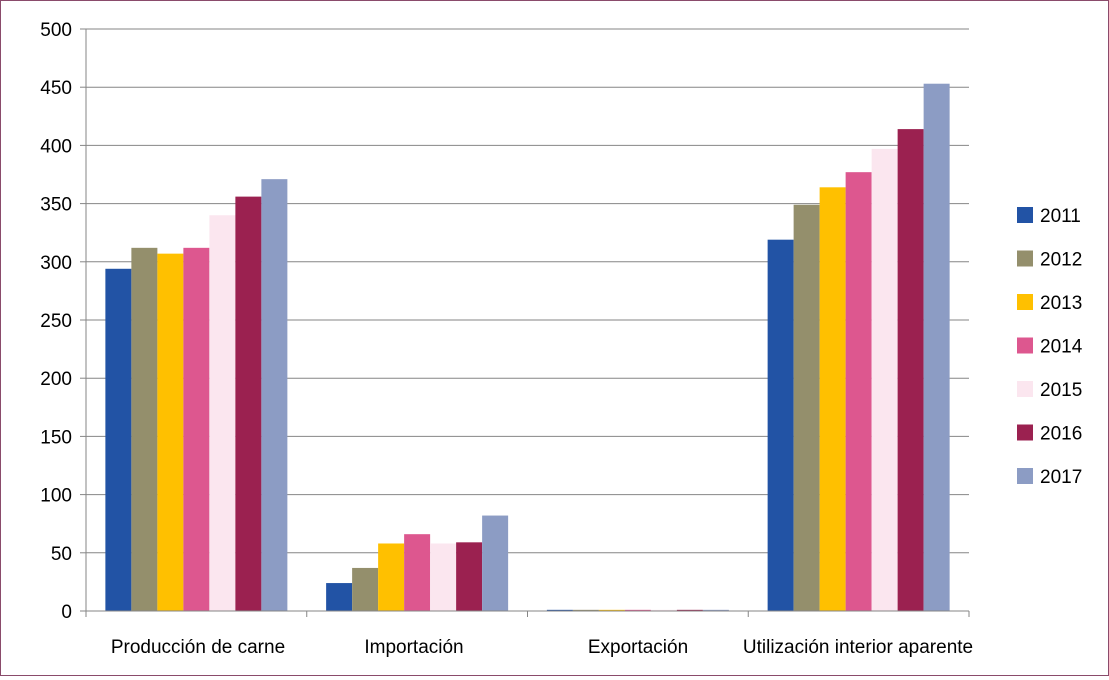 This screenshot has width=1109, height=680. I want to click on legend-label-2017: 2017, so click(1061, 477).